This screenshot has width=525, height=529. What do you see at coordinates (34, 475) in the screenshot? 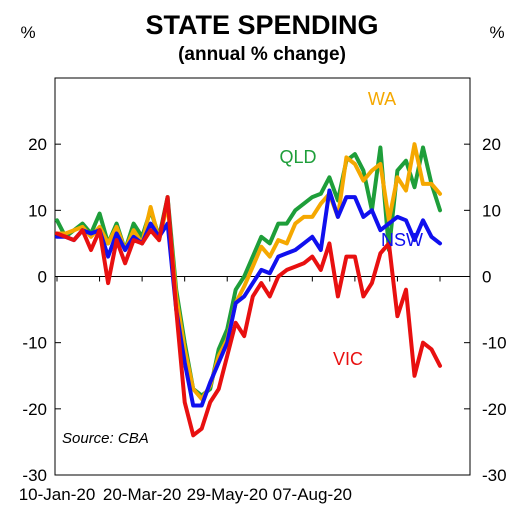
I see `y-tick-label-left: -30` at bounding box center [34, 475].